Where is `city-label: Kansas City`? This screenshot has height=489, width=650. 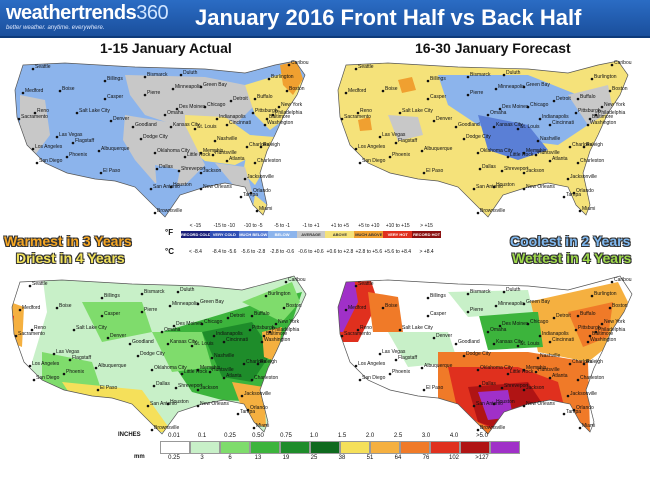
city-label: Kansas City is located at coordinates (183, 342).